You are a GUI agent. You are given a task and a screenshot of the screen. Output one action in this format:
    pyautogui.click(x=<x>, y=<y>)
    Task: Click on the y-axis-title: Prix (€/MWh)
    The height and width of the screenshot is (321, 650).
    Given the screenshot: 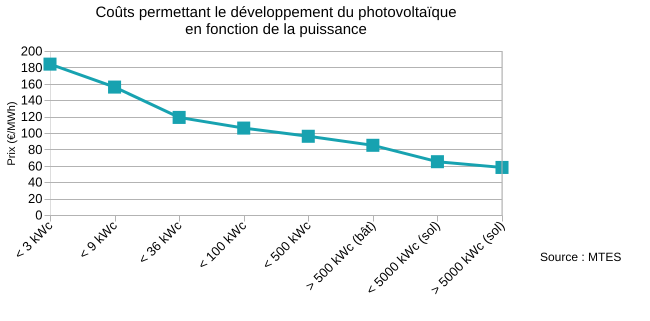 What is the action you would take?
    pyautogui.click(x=12, y=133)
    